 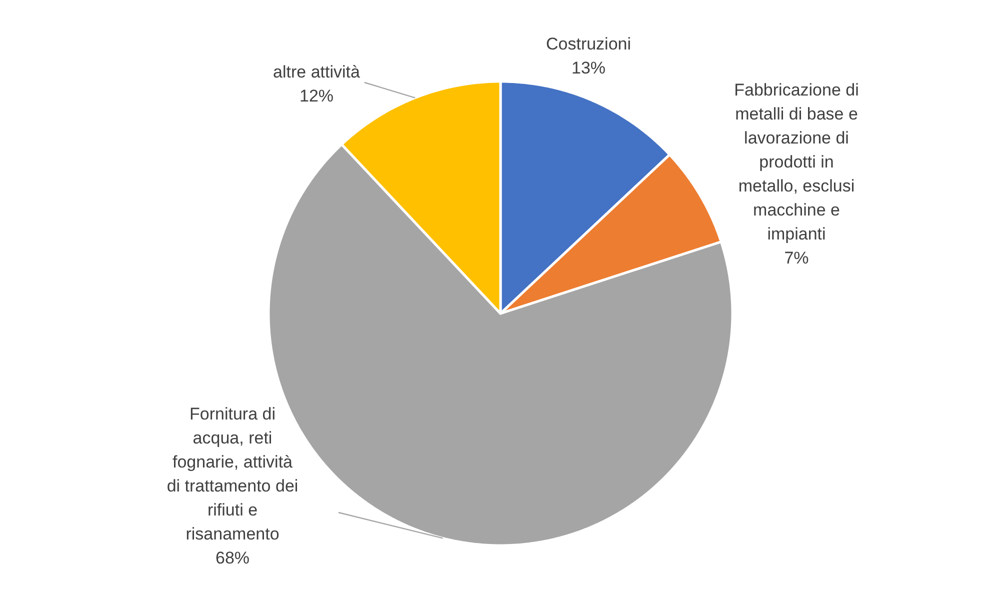 I want to click on slice-label: Fabbricazione di metalli di base e lavorazione di prodotti in metallo, esclusi macchine e impianti, so click(x=796, y=162).